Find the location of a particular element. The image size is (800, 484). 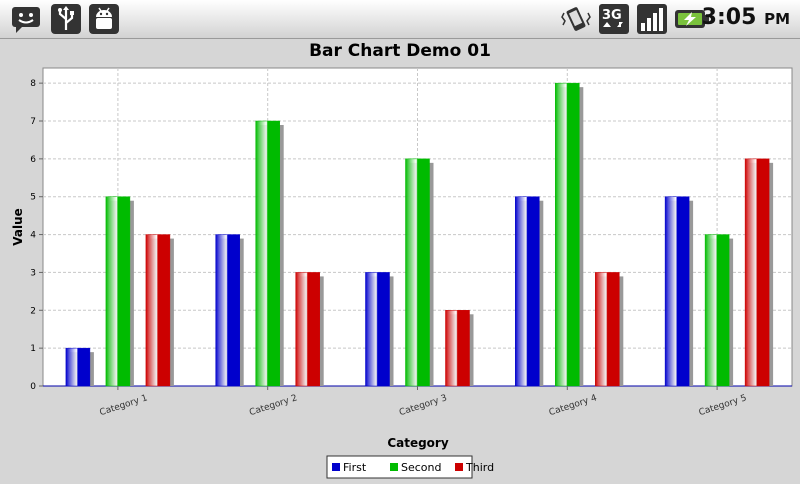

y-tick-label: 0 is located at coordinates (33, 387).